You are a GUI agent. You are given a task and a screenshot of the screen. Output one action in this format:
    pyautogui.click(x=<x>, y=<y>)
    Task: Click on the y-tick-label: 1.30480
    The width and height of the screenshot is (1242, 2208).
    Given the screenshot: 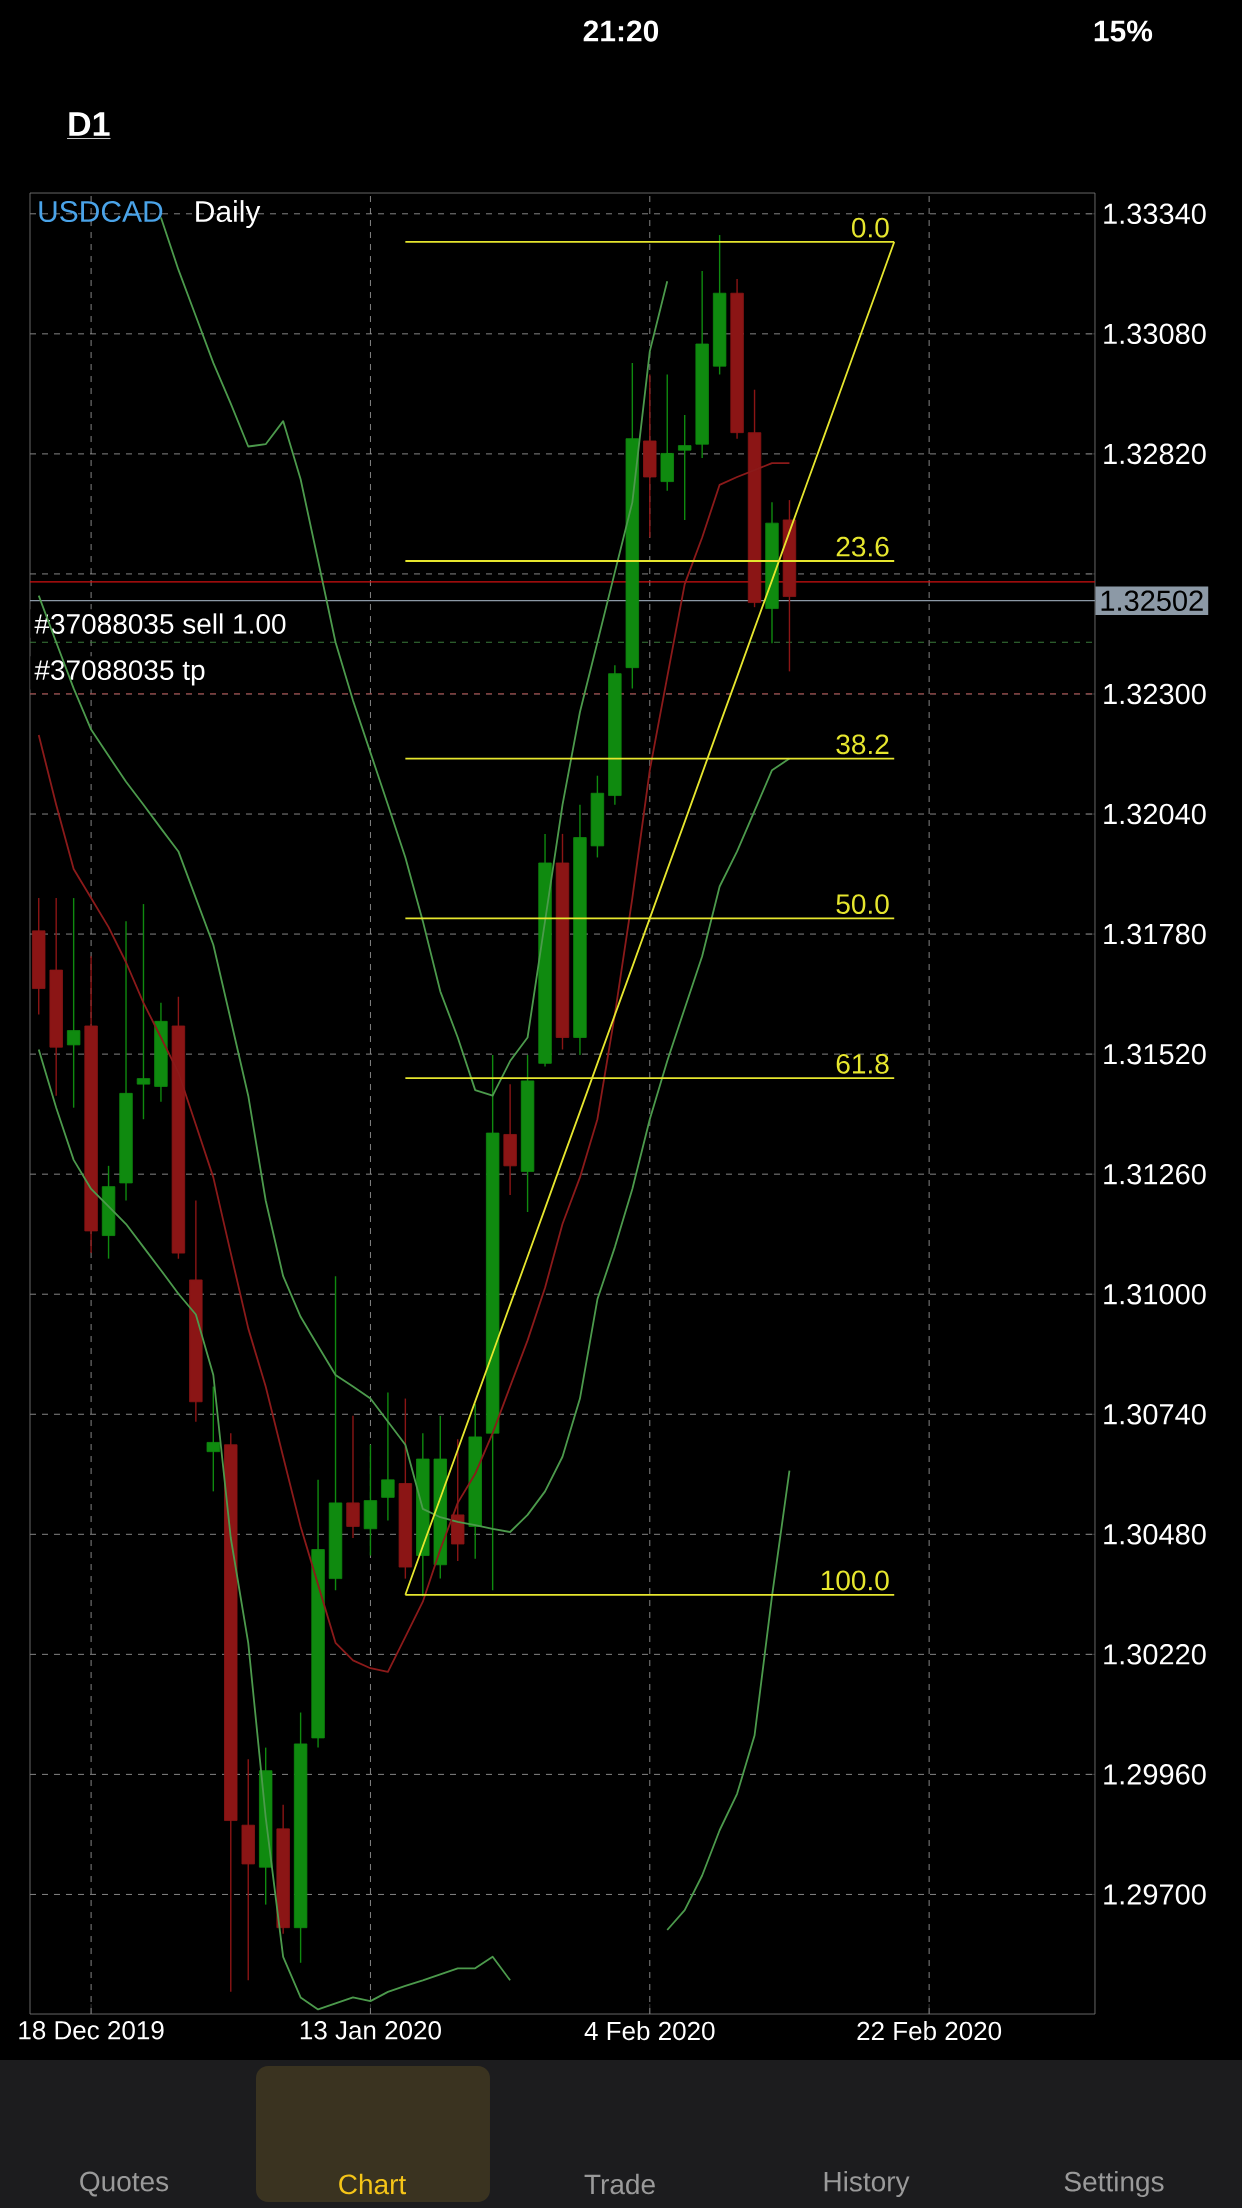 What is the action you would take?
    pyautogui.click(x=1155, y=1534)
    